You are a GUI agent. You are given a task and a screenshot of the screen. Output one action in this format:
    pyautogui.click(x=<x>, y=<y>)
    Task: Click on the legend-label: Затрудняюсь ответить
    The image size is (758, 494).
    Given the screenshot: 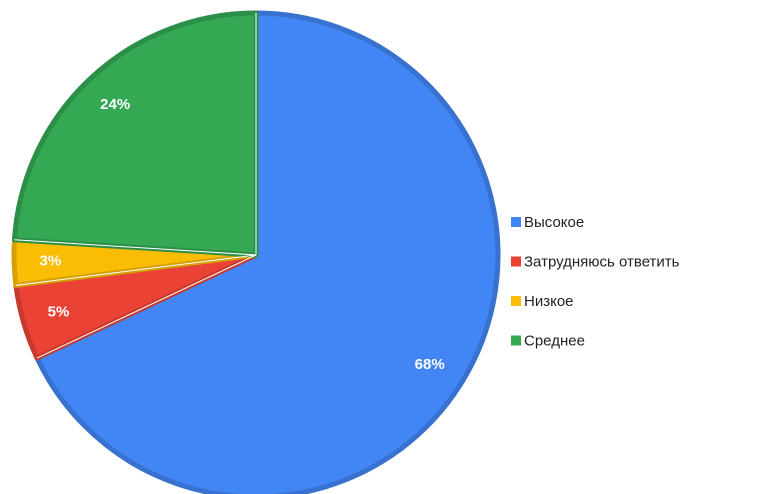 What is the action you would take?
    pyautogui.click(x=602, y=261)
    